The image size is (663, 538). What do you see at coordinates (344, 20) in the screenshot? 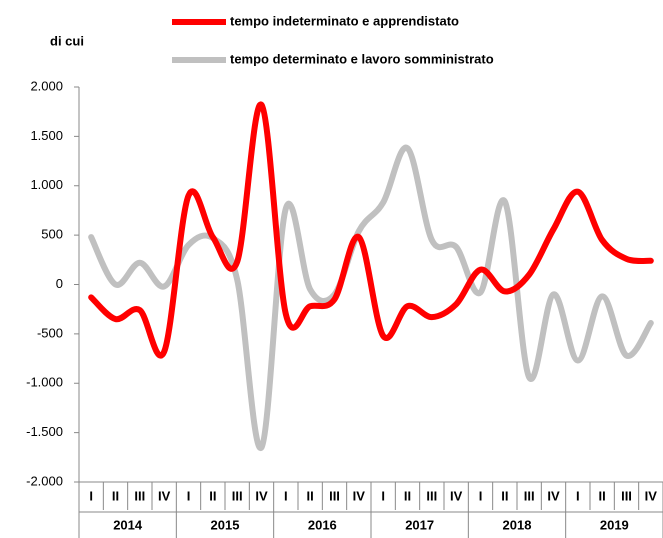
I see `legend-label: tempo indeterminato e apprendistato` at bounding box center [344, 20].